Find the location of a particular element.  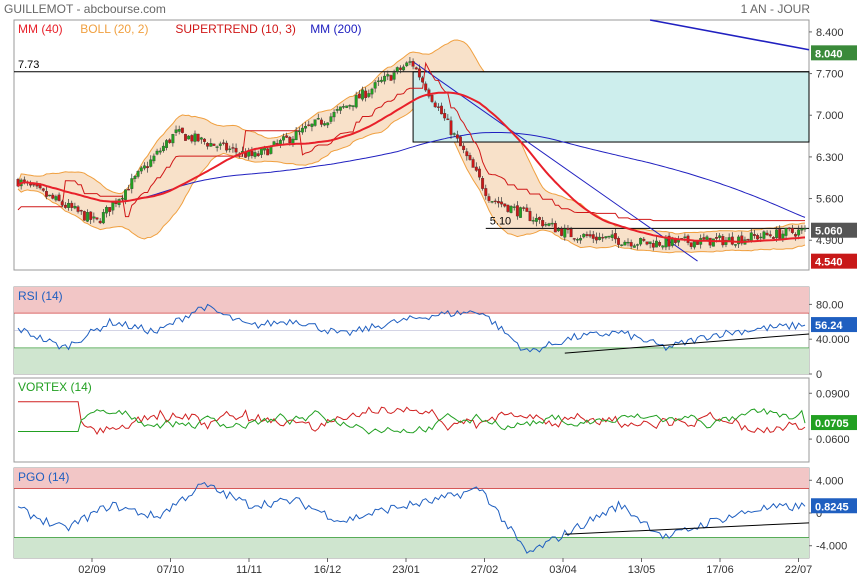

resistance-zone is located at coordinates (611, 107).